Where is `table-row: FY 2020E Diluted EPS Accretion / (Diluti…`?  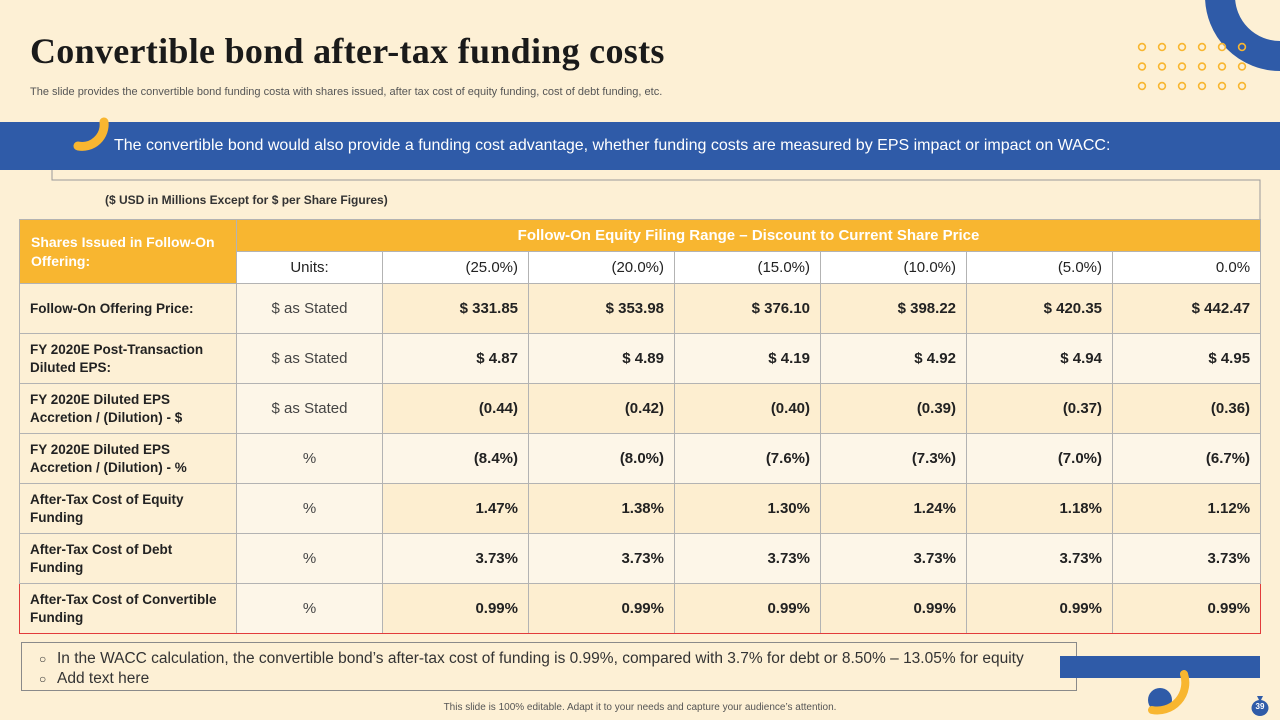 table-row: FY 2020E Diluted EPS Accretion / (Diluti… is located at coordinates (640, 458).